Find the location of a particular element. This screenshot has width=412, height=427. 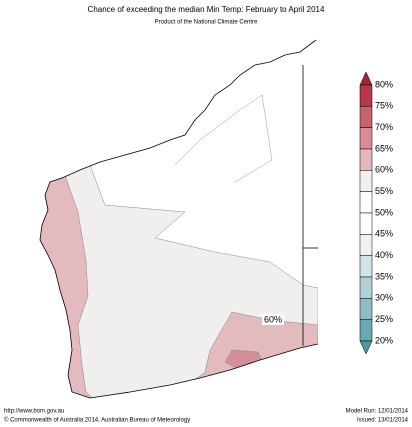

colorbar-label: 25% is located at coordinates (384, 319).